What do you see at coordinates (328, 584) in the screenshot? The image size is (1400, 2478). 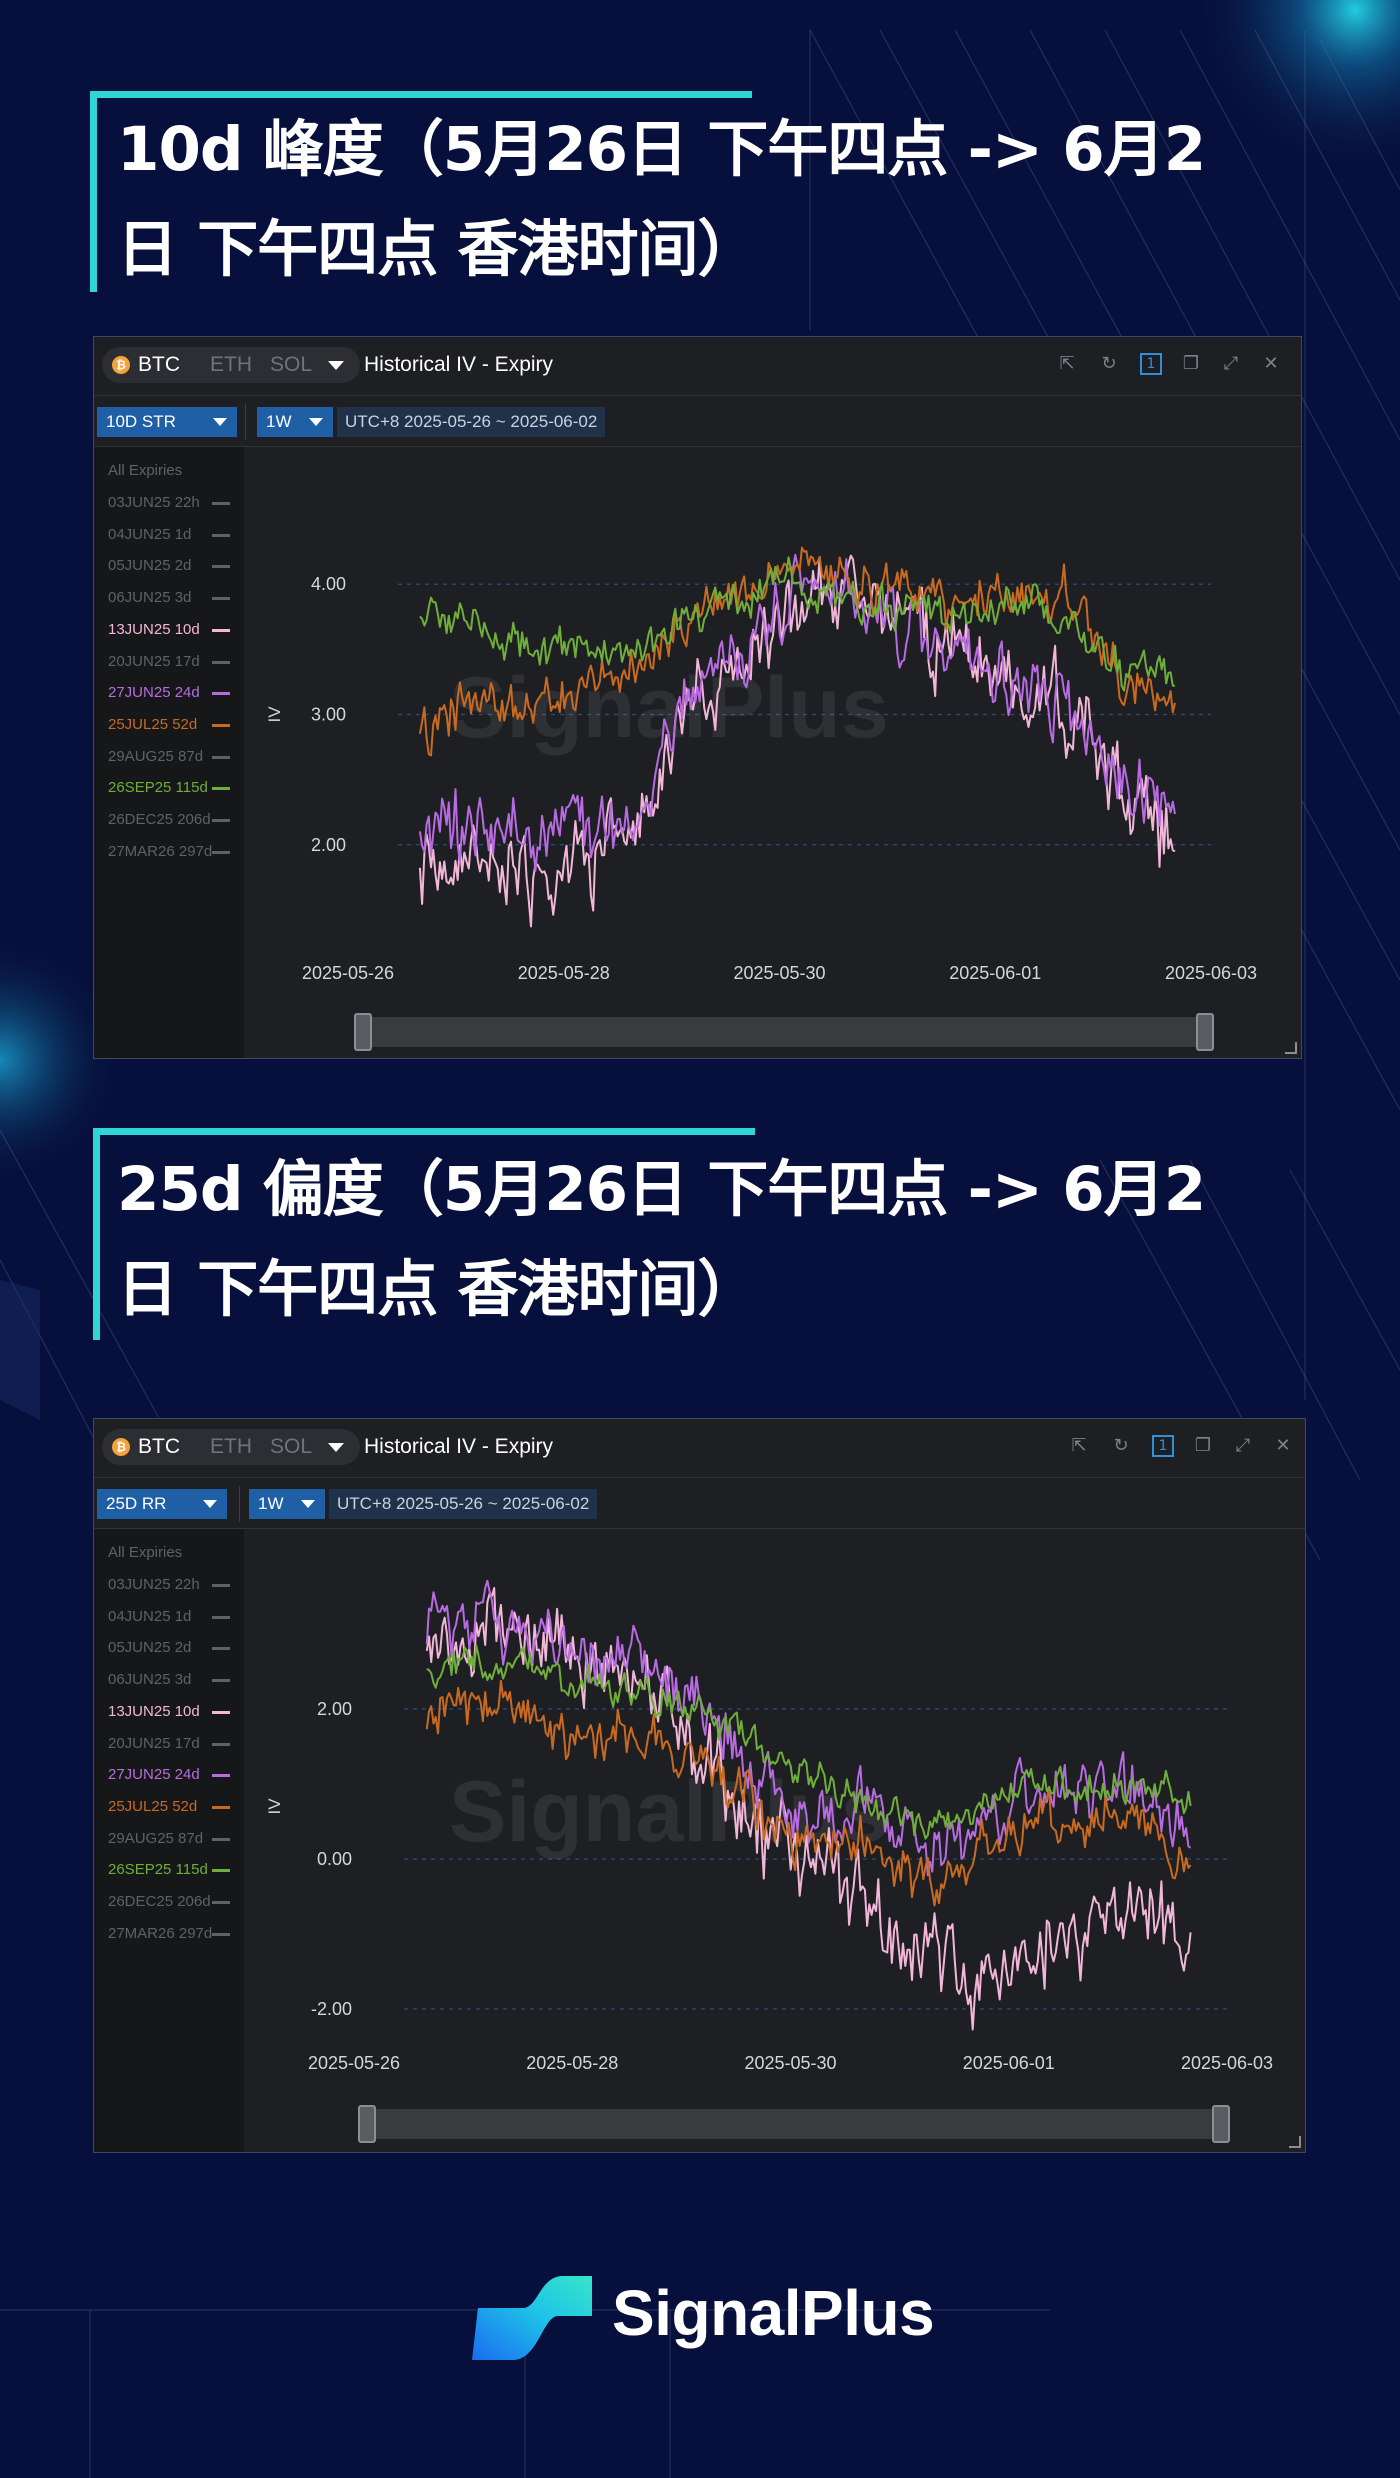 I see `y-tick-label: 4.00` at bounding box center [328, 584].